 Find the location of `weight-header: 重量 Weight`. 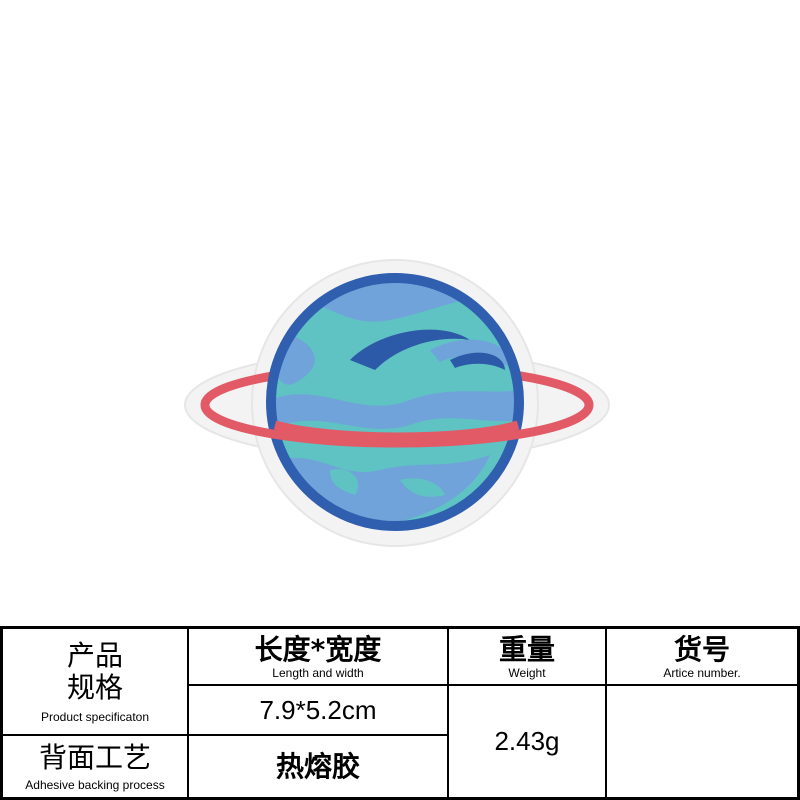

weight-header: 重量 Weight is located at coordinates (527, 656).